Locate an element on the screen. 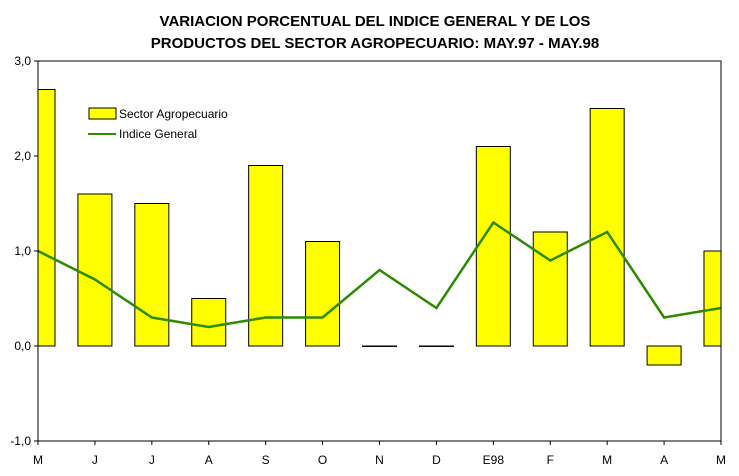  y-tick-label: 3,0 is located at coordinates (22, 61).